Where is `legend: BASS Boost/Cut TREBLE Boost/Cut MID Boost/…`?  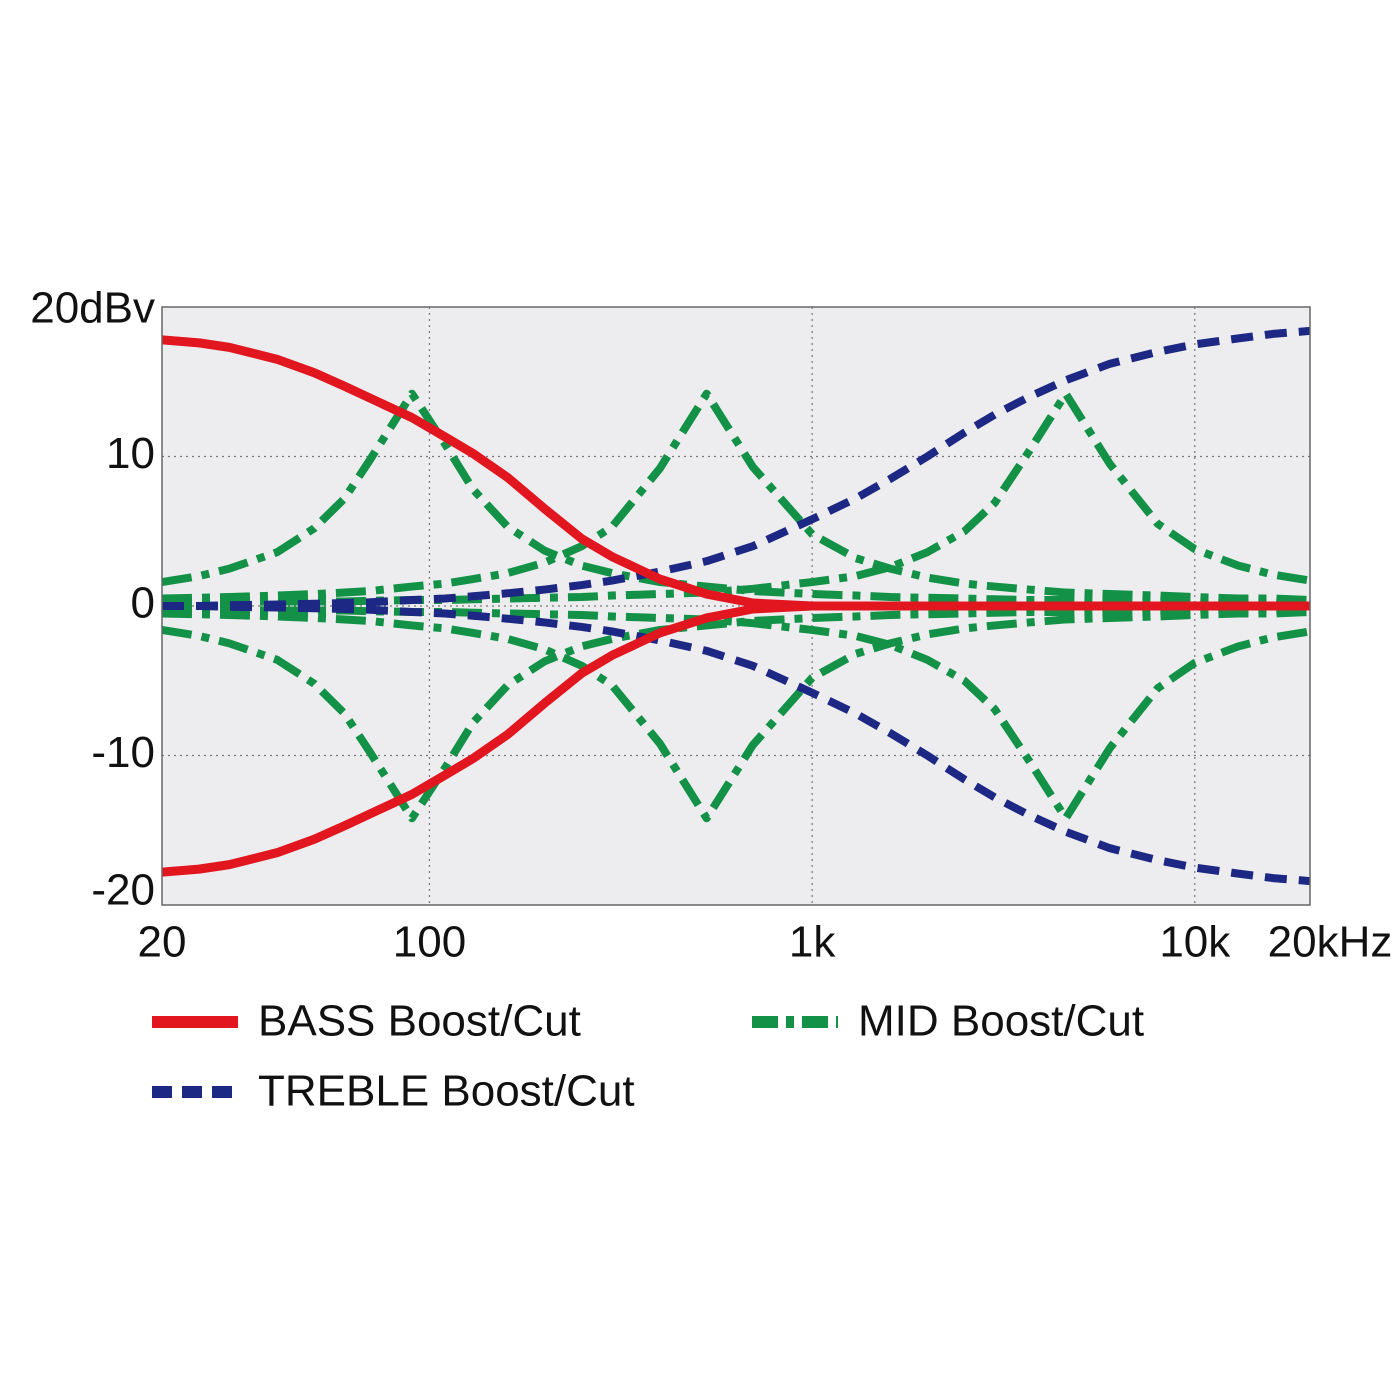
legend: BASS Boost/Cut TREBLE Boost/Cut MID Boost/… is located at coordinates (648, 1056).